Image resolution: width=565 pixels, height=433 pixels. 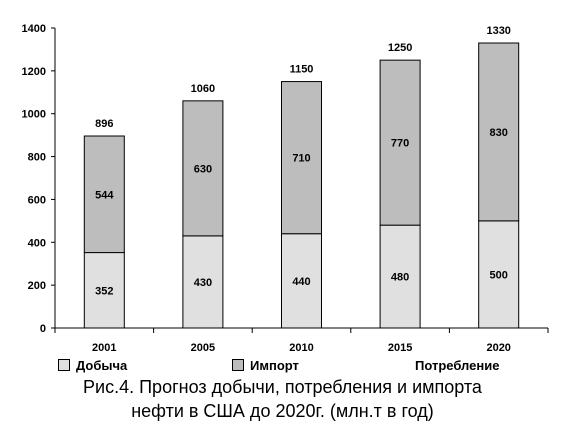 I want to click on legend-item-import: Импорт, so click(x=265, y=365).